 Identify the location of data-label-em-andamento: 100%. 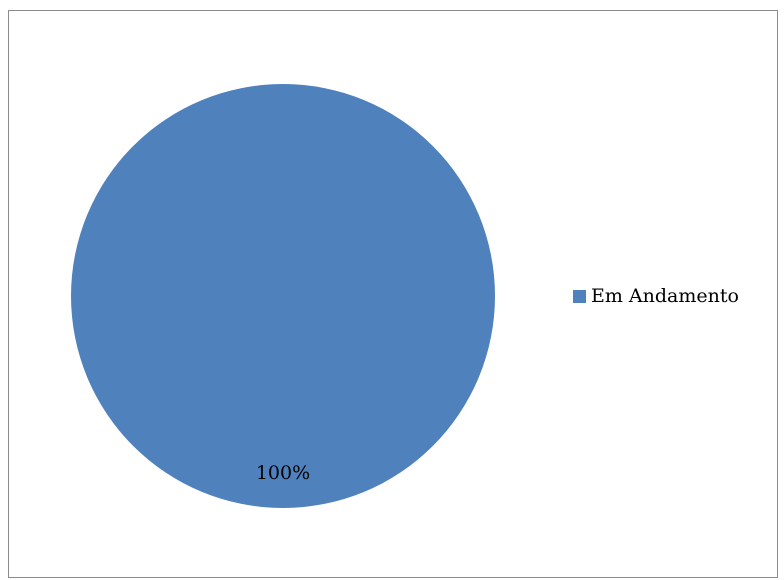
(283, 473).